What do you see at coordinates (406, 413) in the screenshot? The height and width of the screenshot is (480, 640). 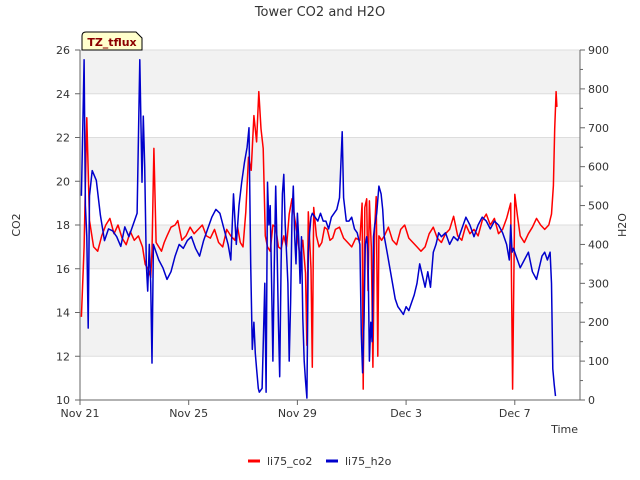 I see `x-tick-label: Dec 3` at bounding box center [406, 413].